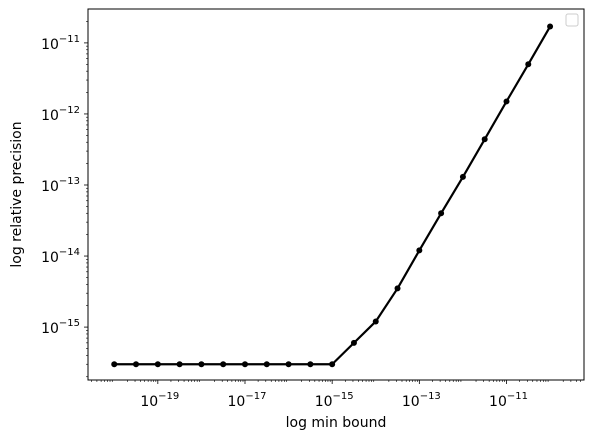  Describe the element at coordinates (336, 423) in the screenshot. I see `x-axis-label: log min bound` at that location.